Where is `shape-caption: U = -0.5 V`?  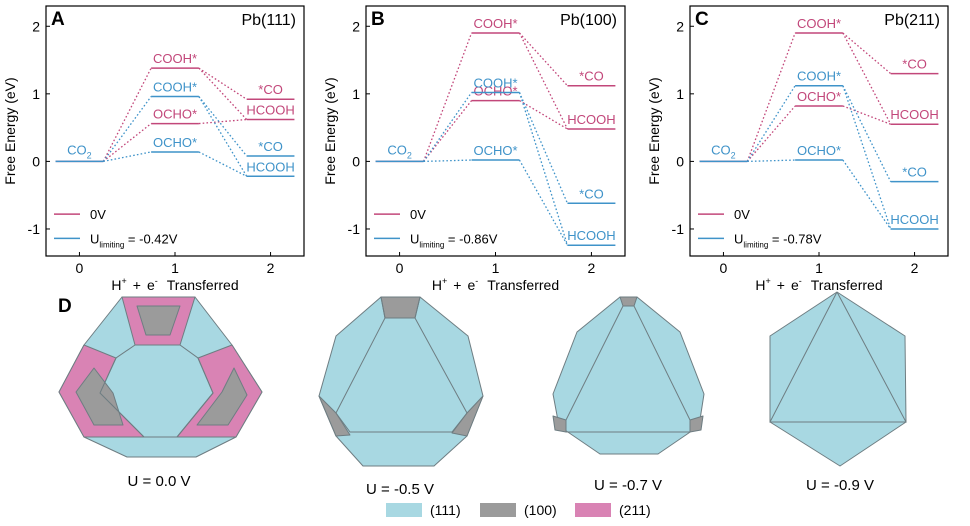 shape-caption: U = -0.5 V is located at coordinates (400, 489).